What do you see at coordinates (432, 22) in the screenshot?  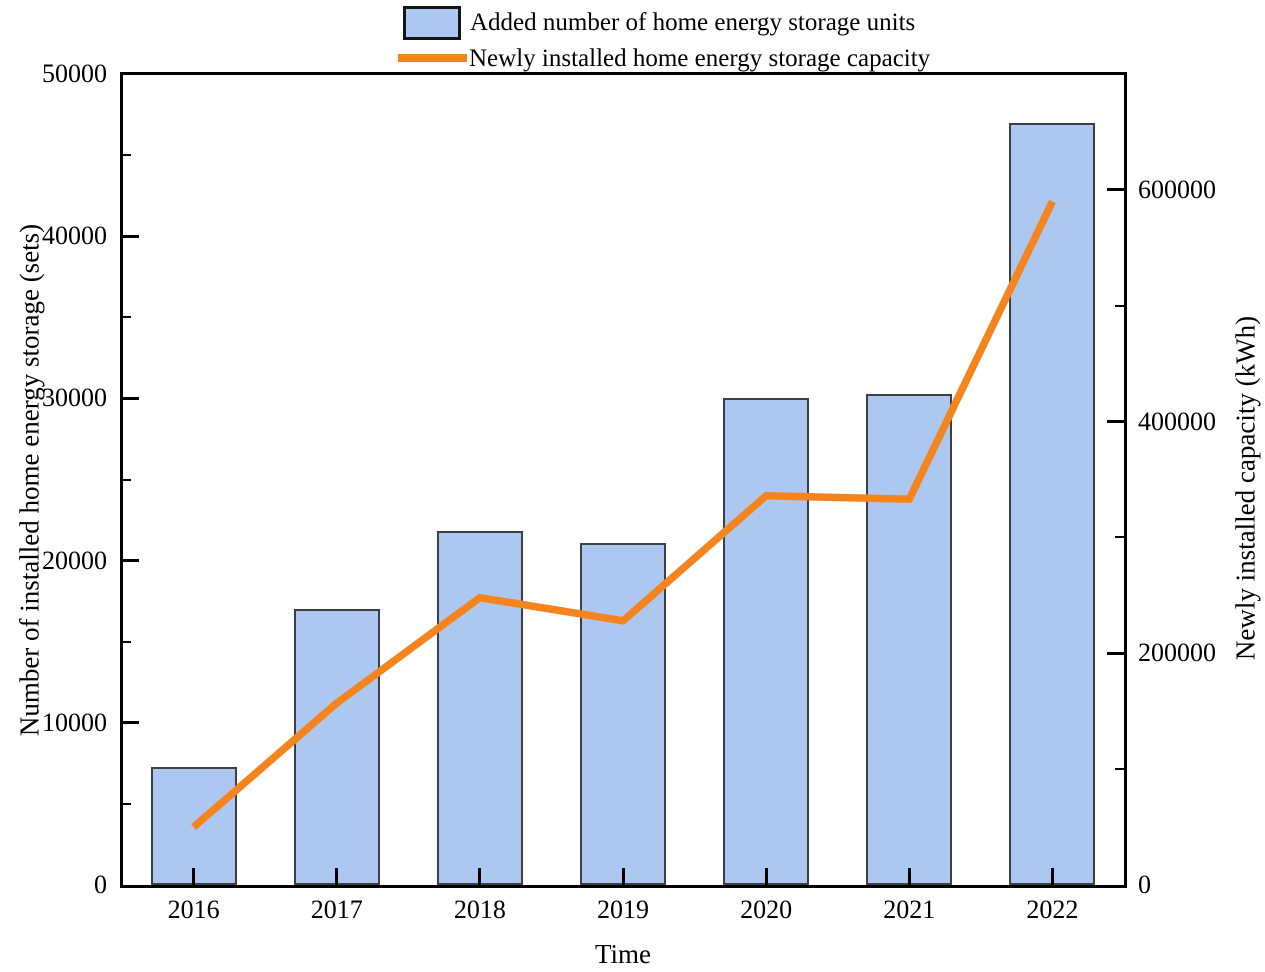 I see `bar-swatch-icon` at bounding box center [432, 22].